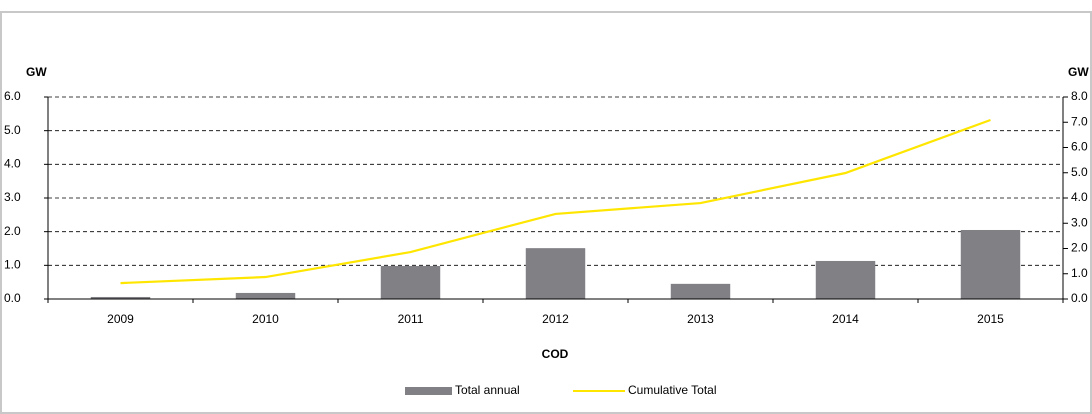  Describe the element at coordinates (555, 319) in the screenshot. I see `x-tick-label: 2012` at that location.